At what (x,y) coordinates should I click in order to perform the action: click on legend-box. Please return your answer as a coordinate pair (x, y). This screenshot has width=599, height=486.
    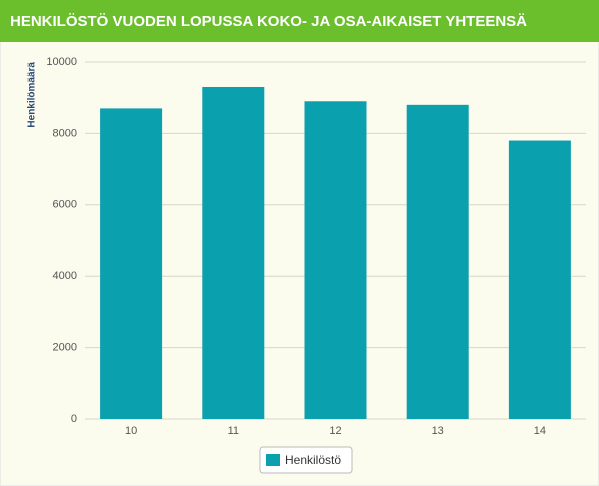
    Looking at the image, I should click on (306, 460).